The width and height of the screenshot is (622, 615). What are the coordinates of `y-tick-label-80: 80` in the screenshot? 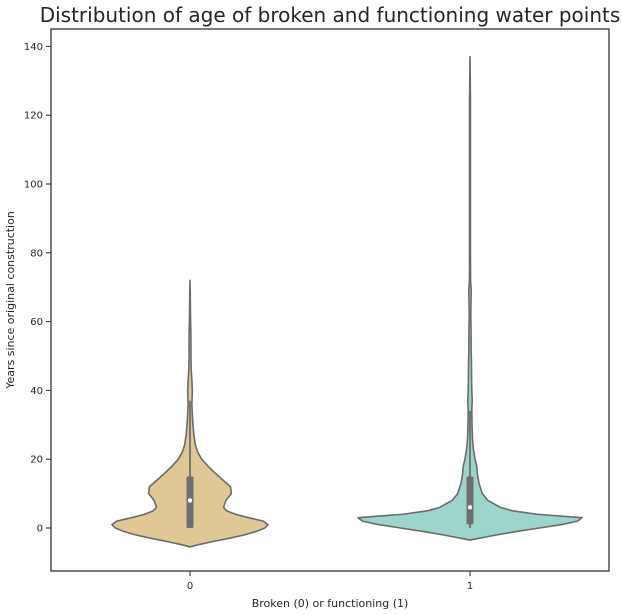 It's located at (36, 253).